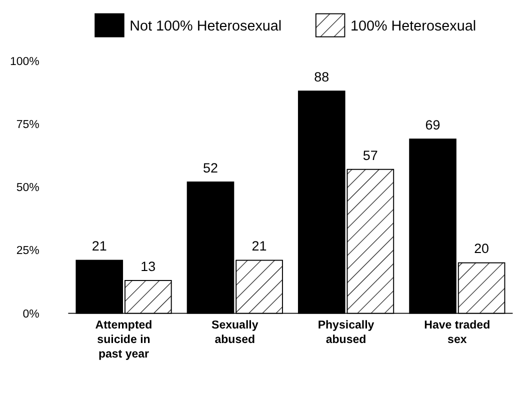 This screenshot has width=531, height=401. What do you see at coordinates (482, 248) in the screenshot?
I see `data-label: 20` at bounding box center [482, 248].